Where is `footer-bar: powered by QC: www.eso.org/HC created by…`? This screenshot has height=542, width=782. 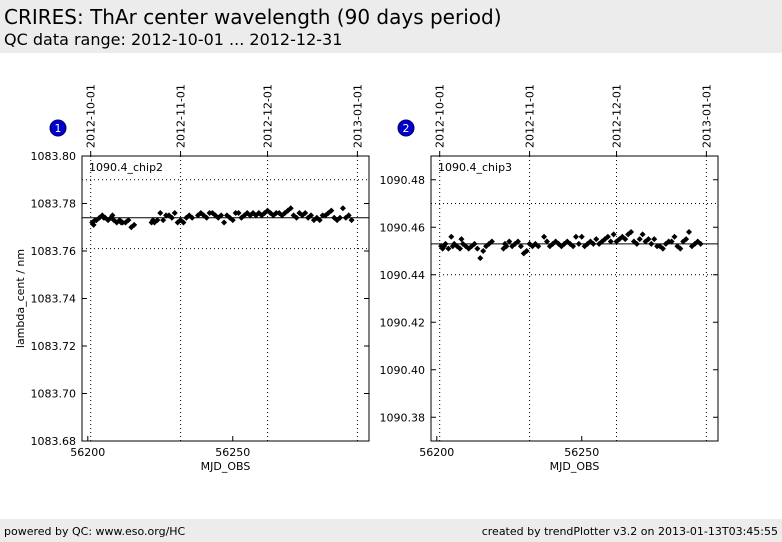 footer-bar: powered by QC: www.eso.org/HC created by… is located at coordinates (391, 530).